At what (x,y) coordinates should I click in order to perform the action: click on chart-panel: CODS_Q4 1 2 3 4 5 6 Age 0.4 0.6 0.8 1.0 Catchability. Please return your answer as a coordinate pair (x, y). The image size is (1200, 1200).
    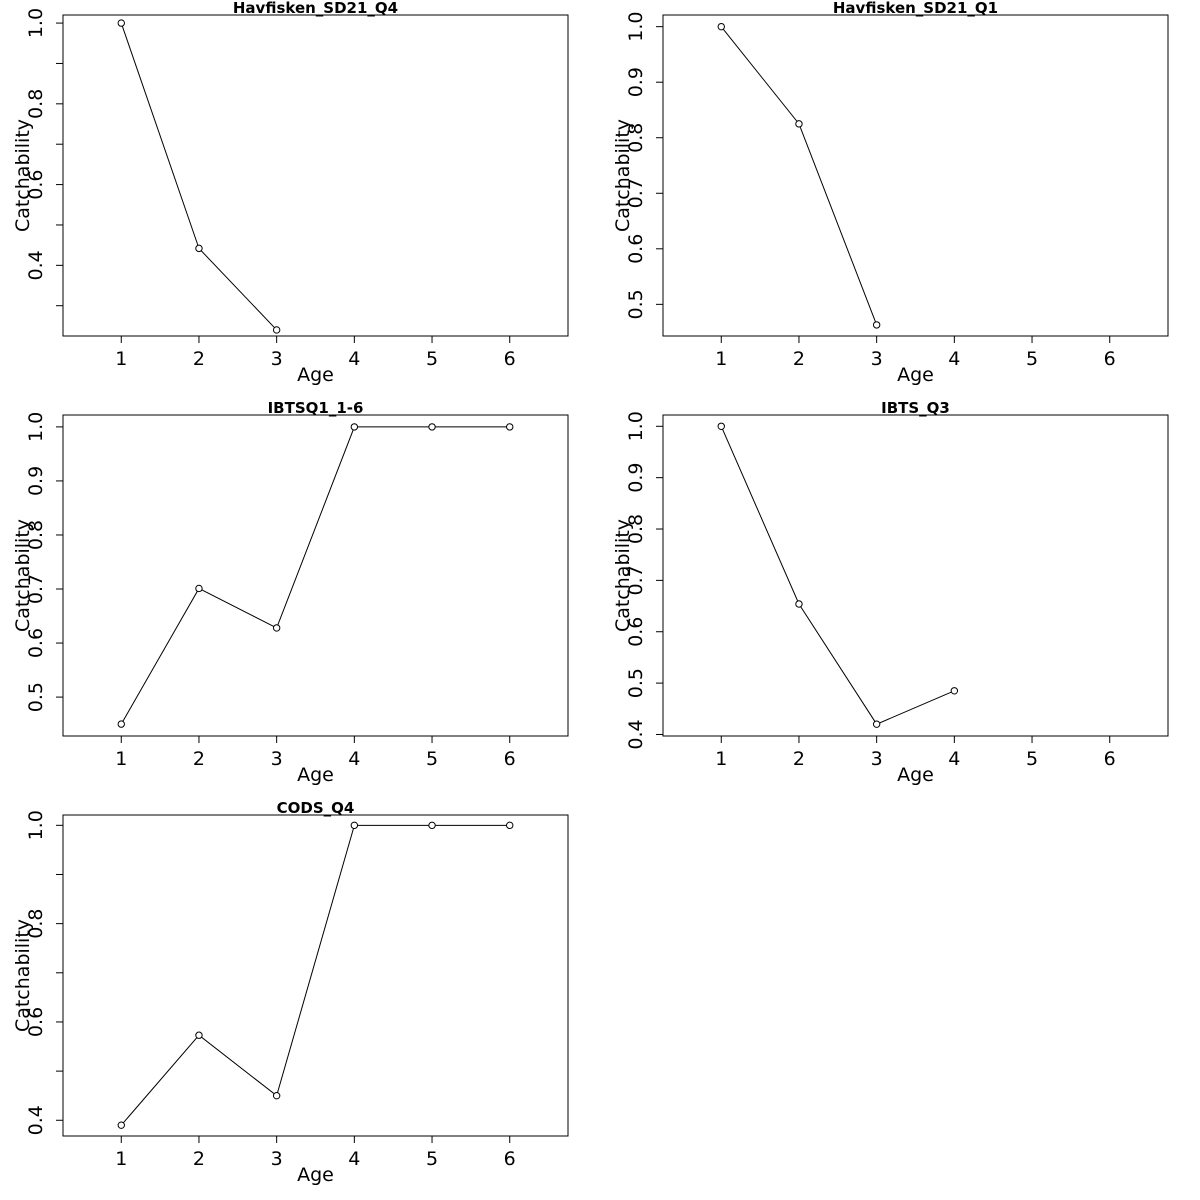
    Looking at the image, I should click on (290, 992).